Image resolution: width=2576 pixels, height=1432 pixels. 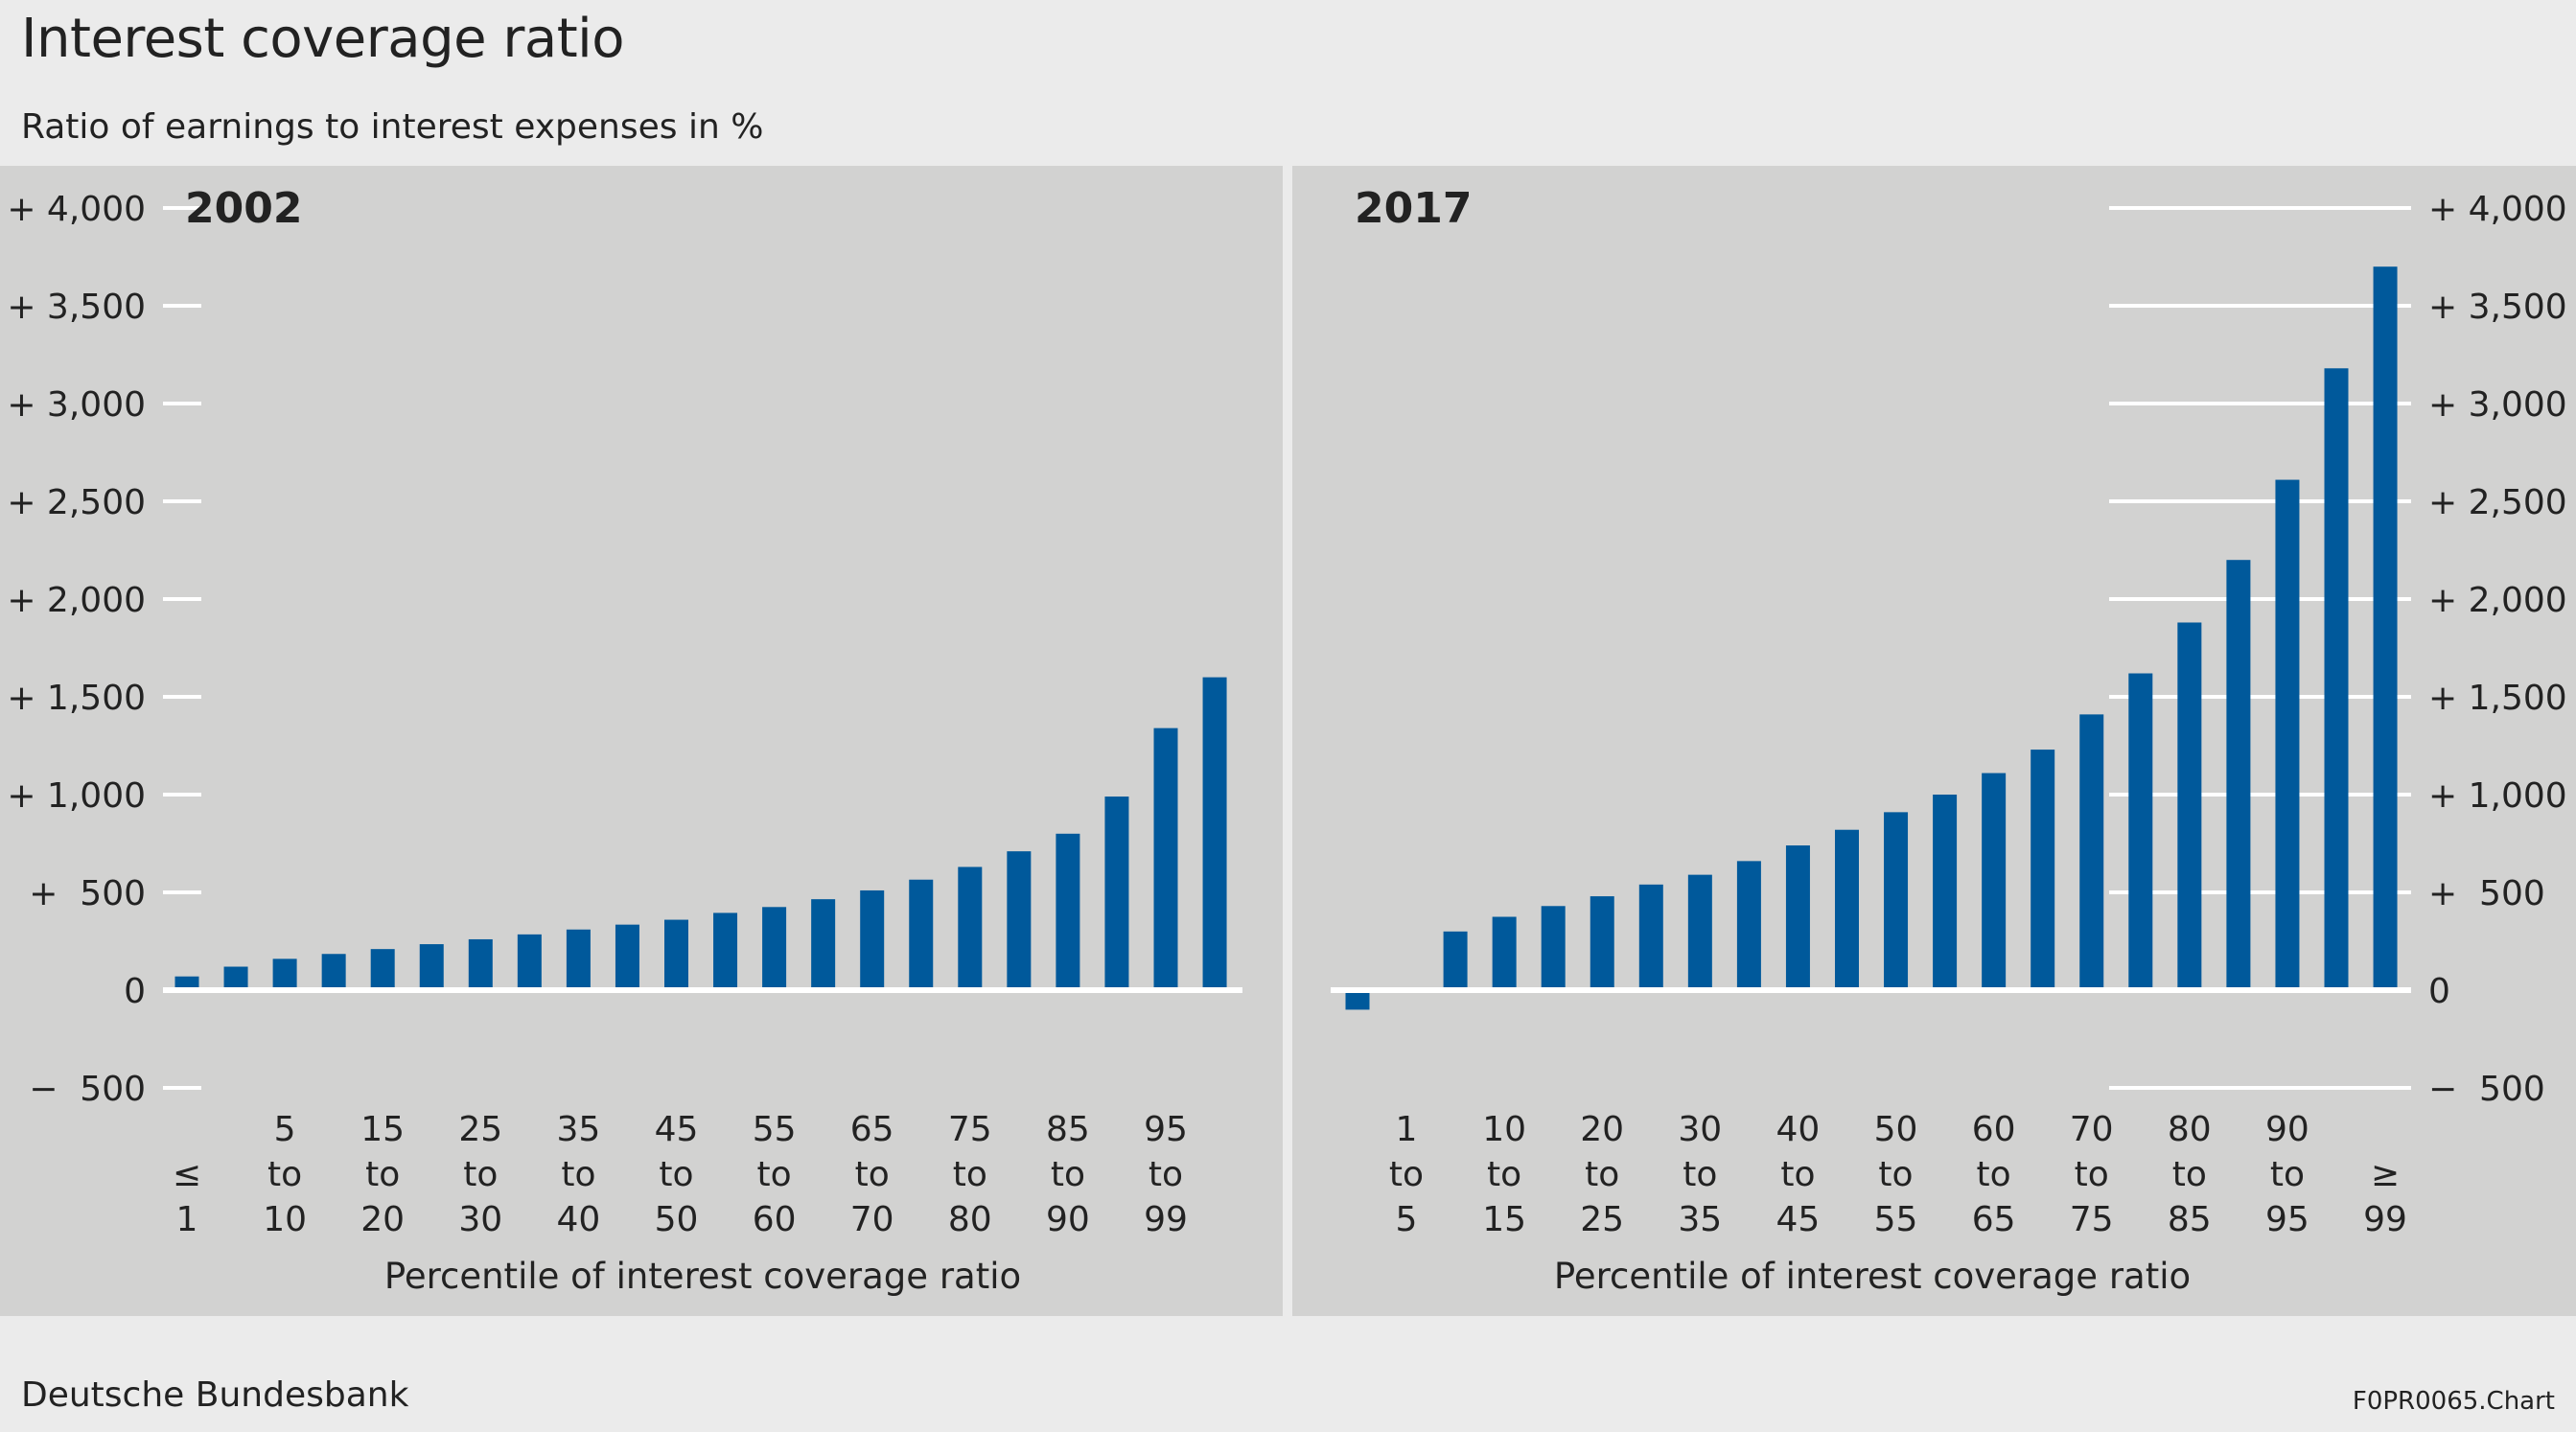 I want to click on panel-title: 2002, so click(x=244, y=208).